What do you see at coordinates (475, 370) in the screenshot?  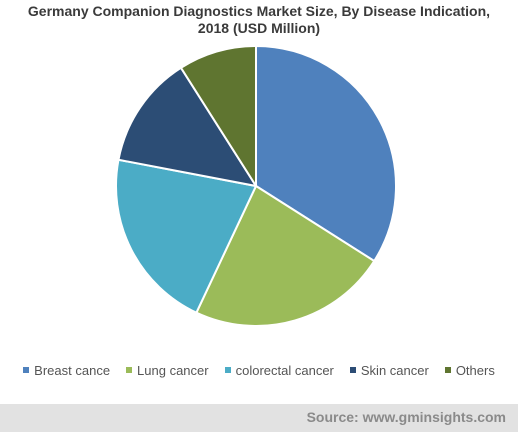 I see `legend-label-others: Others` at bounding box center [475, 370].